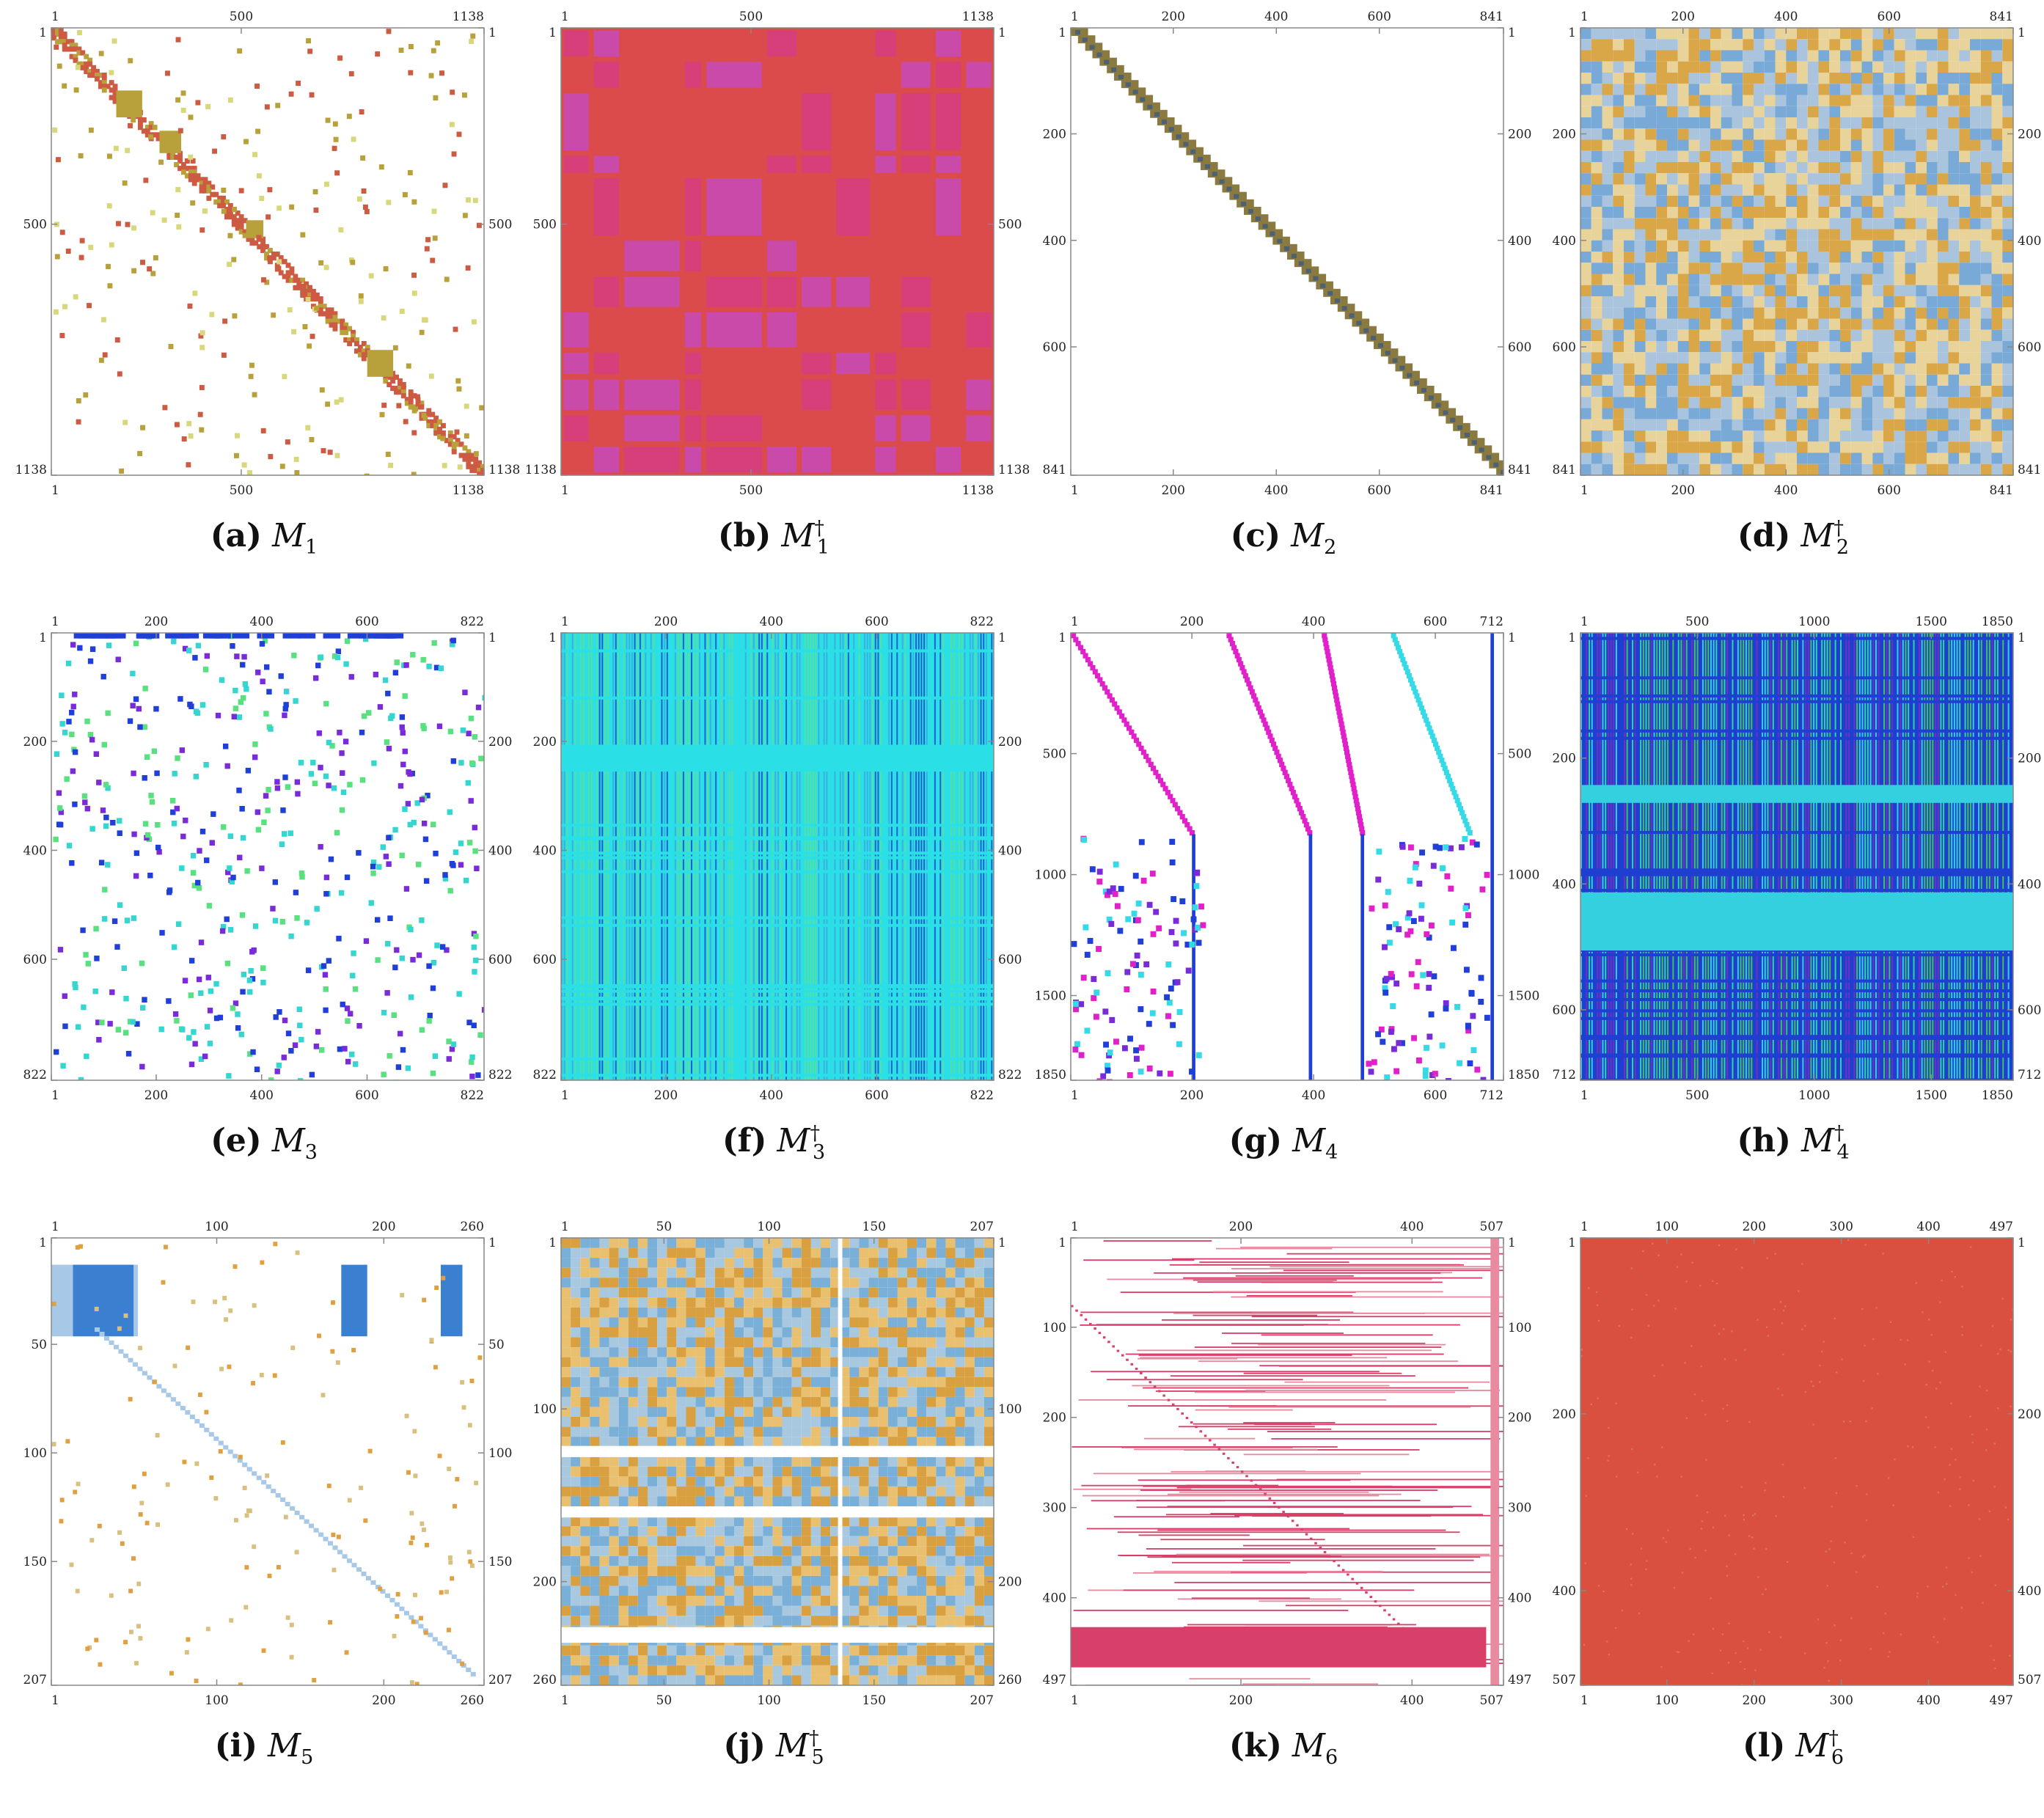  Describe the element at coordinates (1173, 17) in the screenshot. I see `x-tick-label-top: 200` at that location.